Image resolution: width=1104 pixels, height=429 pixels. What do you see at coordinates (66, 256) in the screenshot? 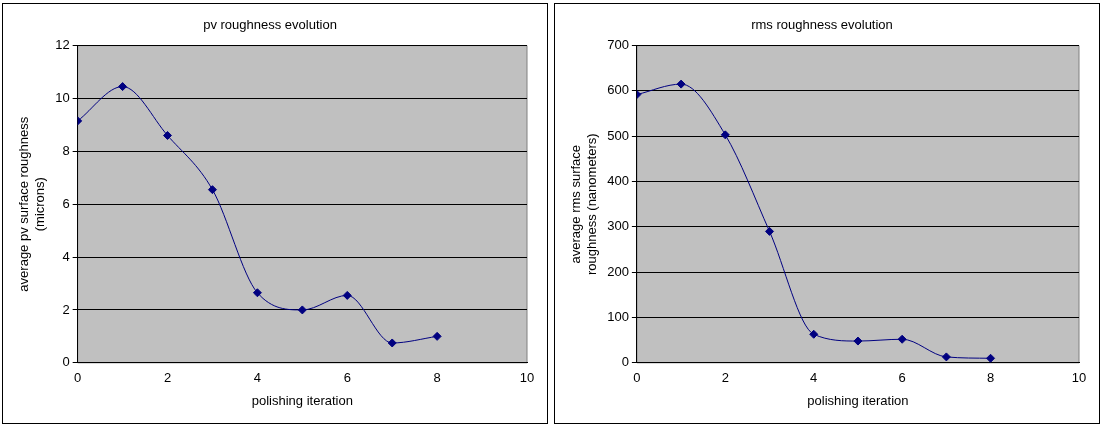
I see `y-tick-label: 4` at bounding box center [66, 256].